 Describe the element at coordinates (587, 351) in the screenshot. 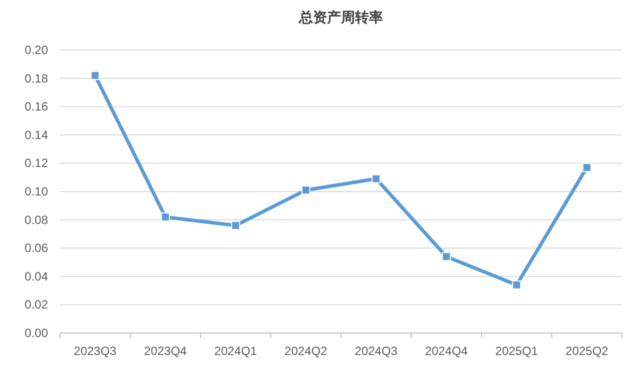

I see `x-tick-label: 2025Q2` at that location.